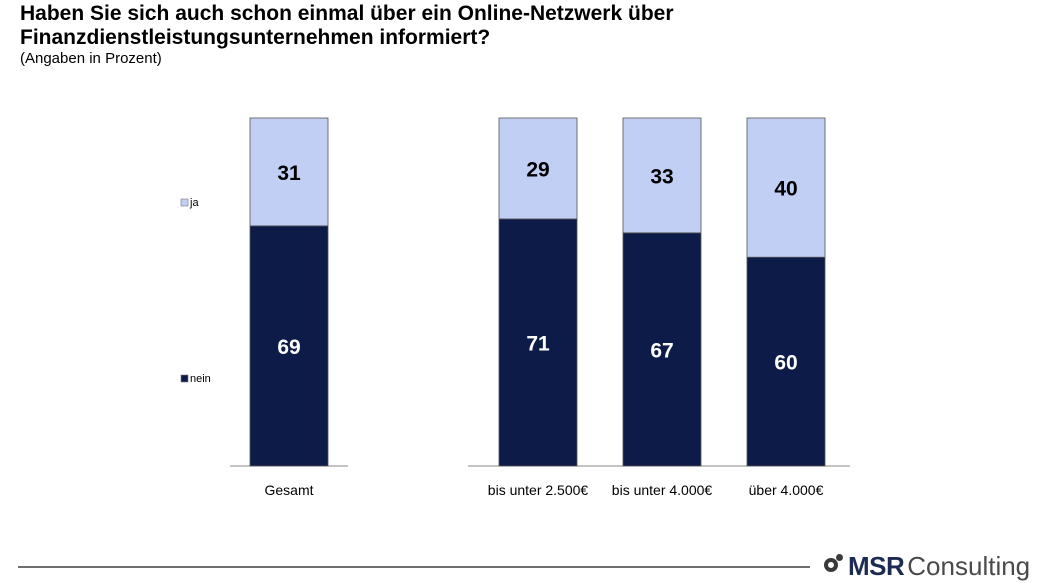  I want to click on chart-subtitle: (Angaben in Prozent), so click(91, 58).